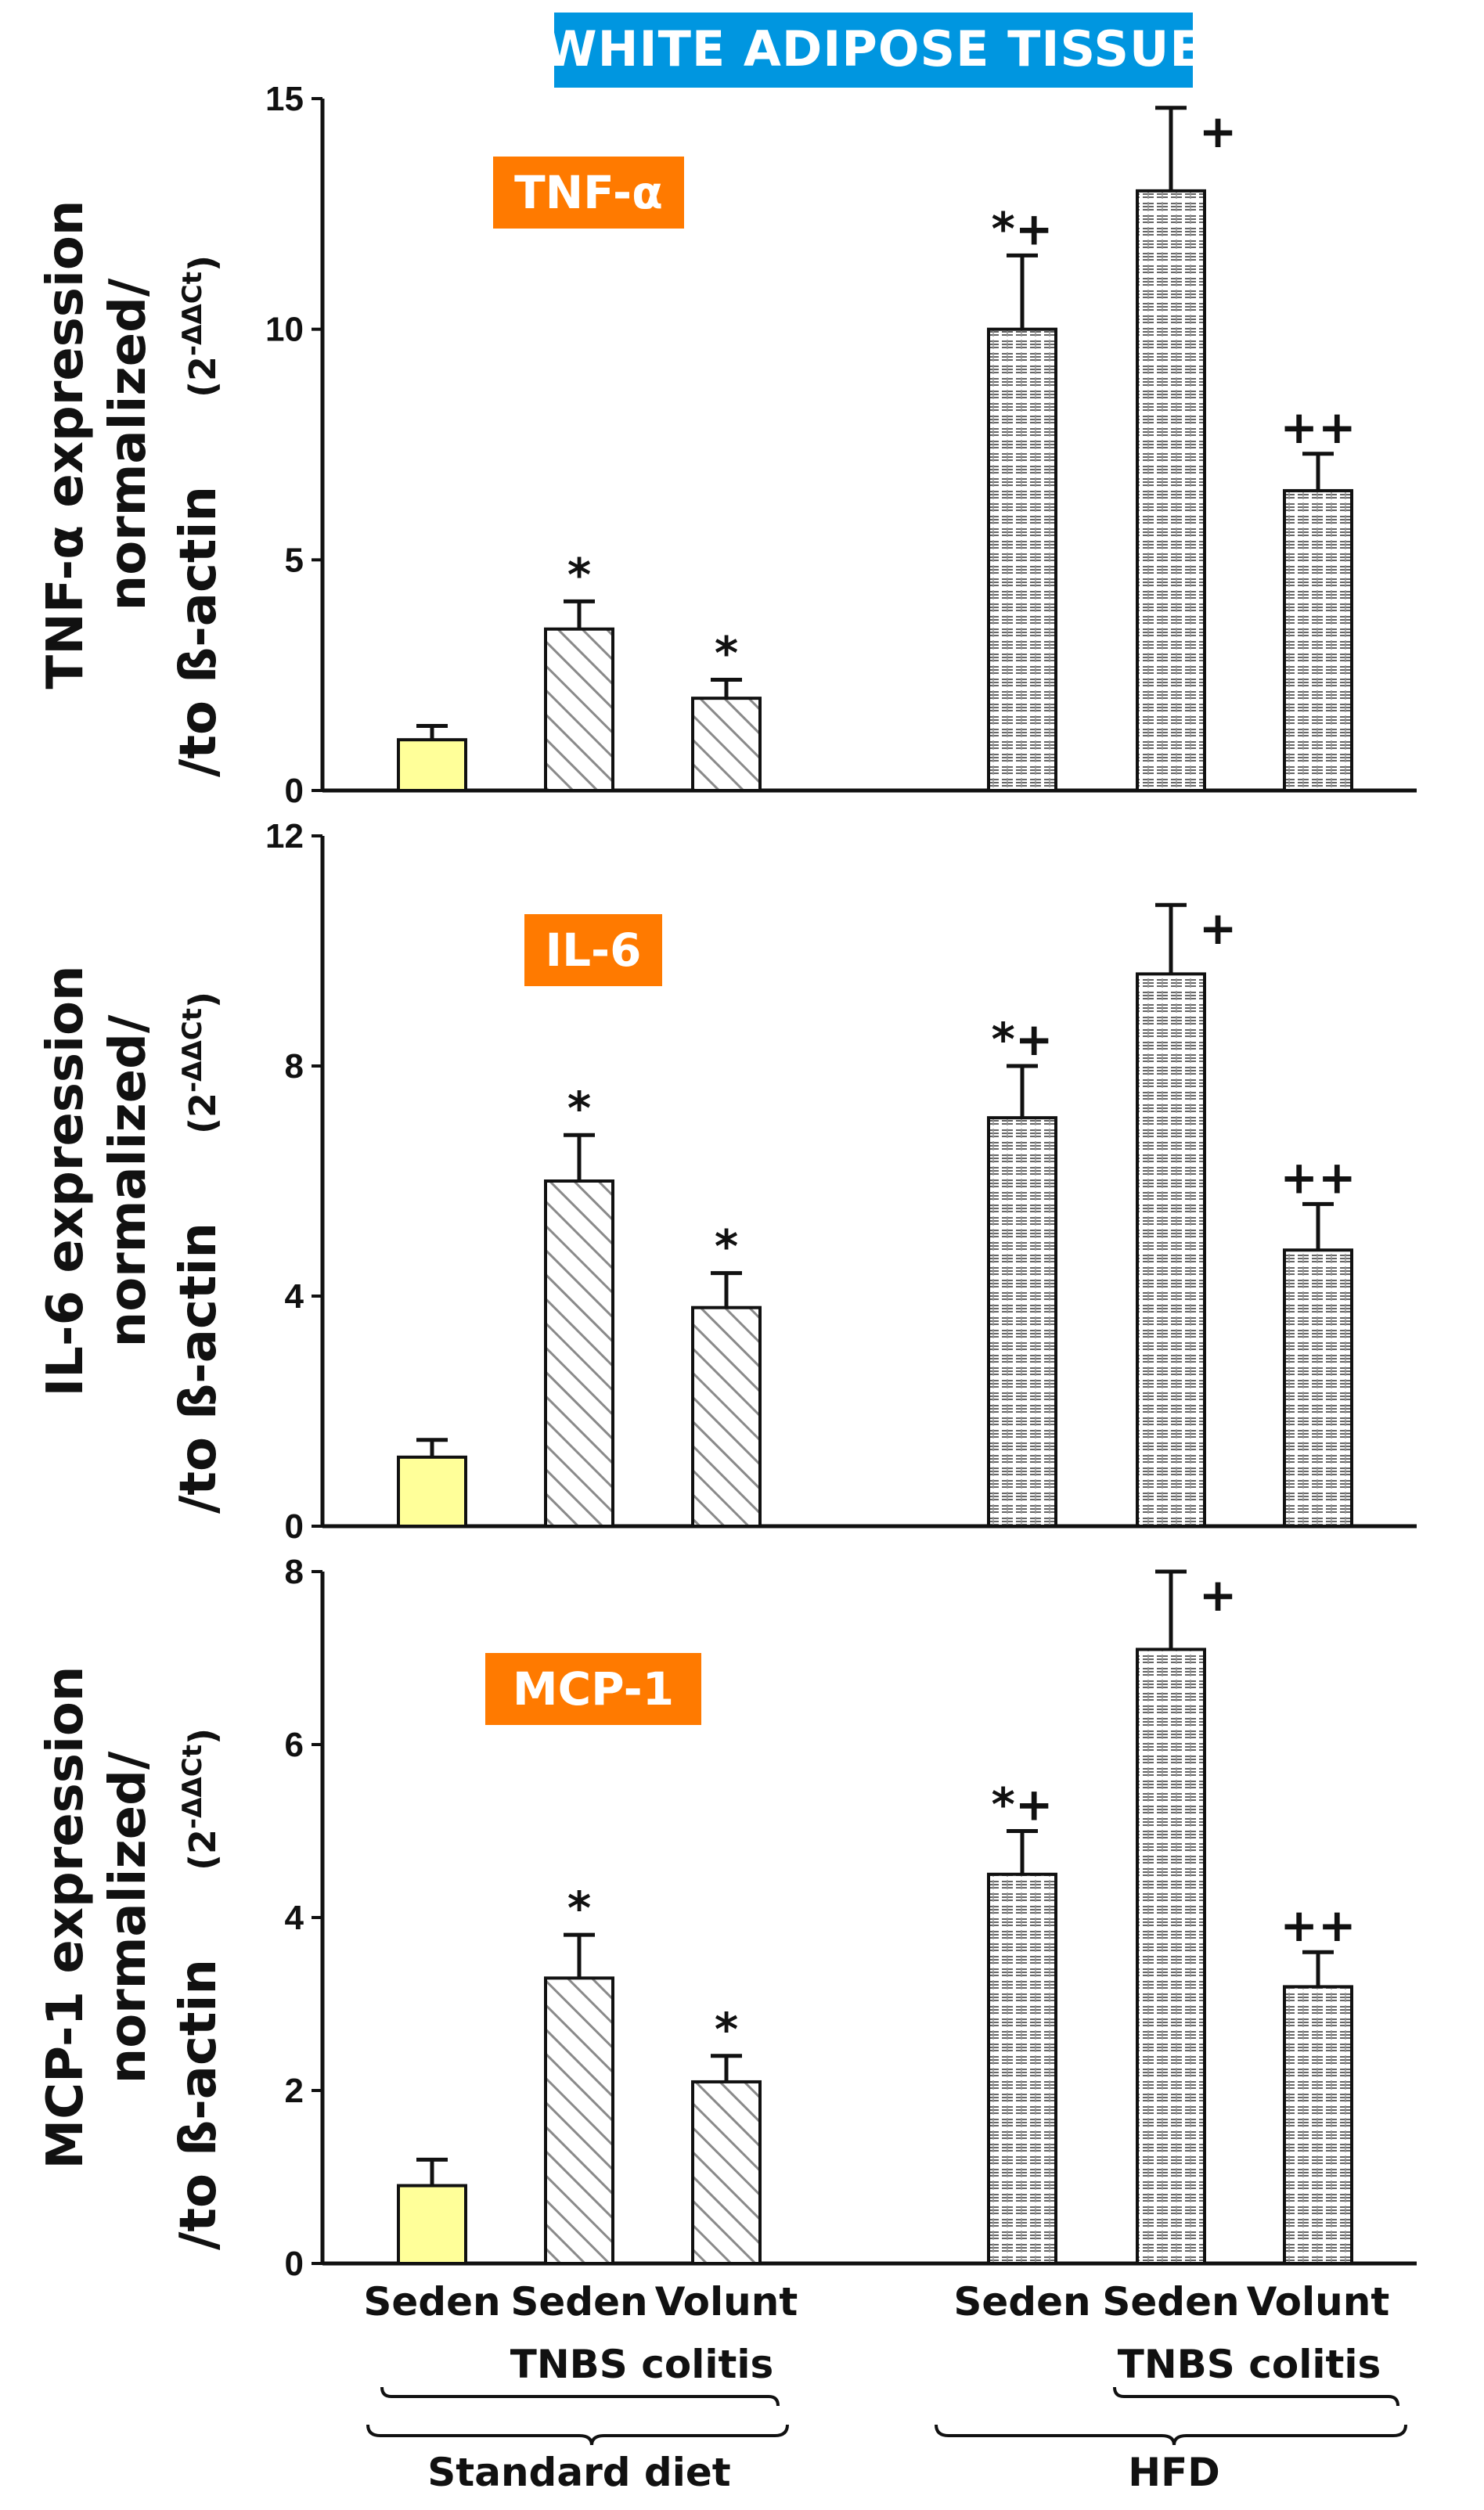 The width and height of the screenshot is (1484, 2510). I want to click on y-tick-label: 6, so click(294, 1745).